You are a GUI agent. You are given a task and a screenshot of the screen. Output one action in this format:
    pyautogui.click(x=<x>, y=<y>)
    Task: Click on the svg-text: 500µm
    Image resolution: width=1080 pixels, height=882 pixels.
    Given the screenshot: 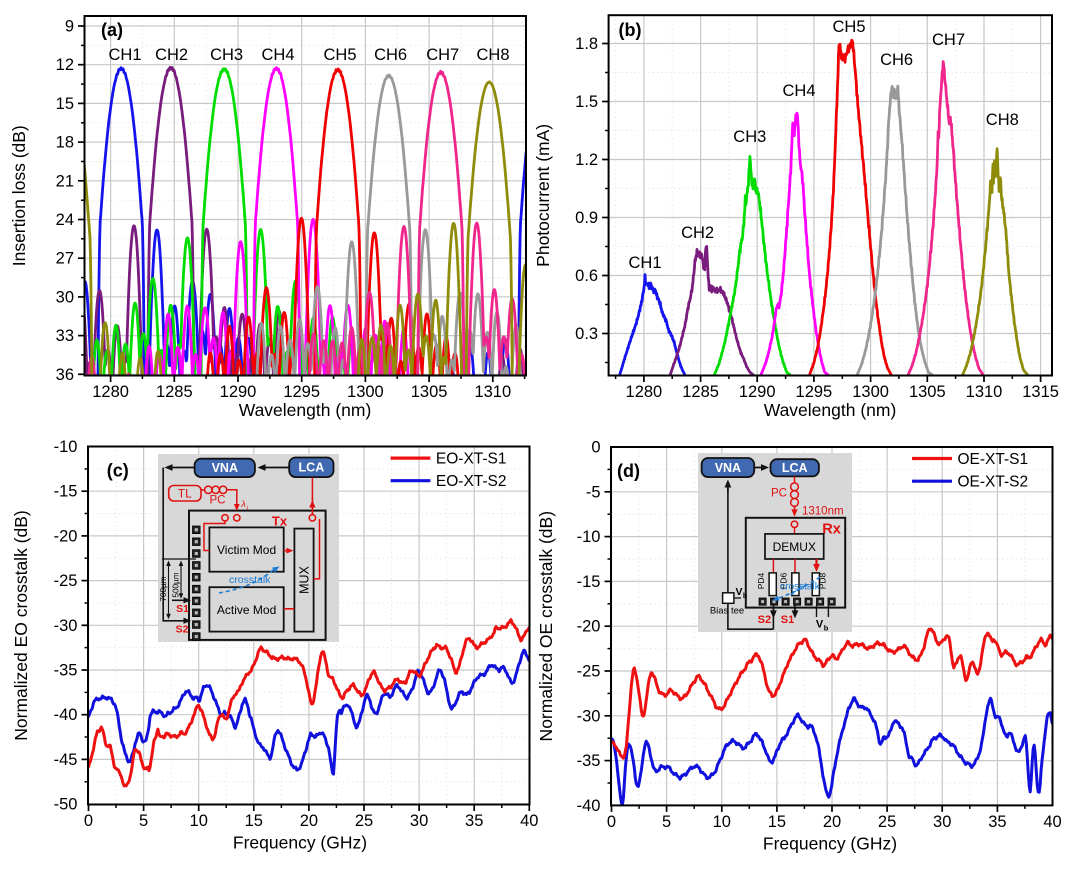 What is the action you would take?
    pyautogui.click(x=175, y=584)
    